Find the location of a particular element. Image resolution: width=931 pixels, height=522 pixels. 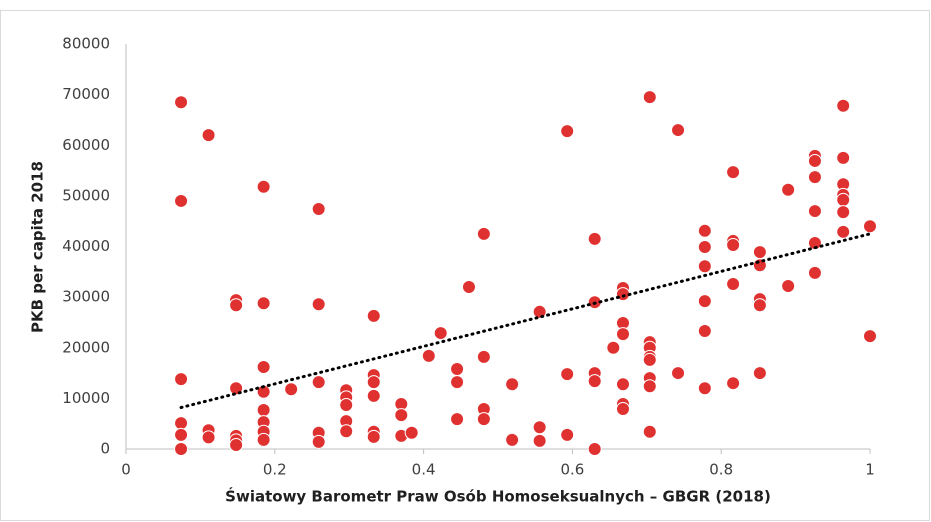

y-axis-title: PKB per capita 2018 is located at coordinates (38, 247).